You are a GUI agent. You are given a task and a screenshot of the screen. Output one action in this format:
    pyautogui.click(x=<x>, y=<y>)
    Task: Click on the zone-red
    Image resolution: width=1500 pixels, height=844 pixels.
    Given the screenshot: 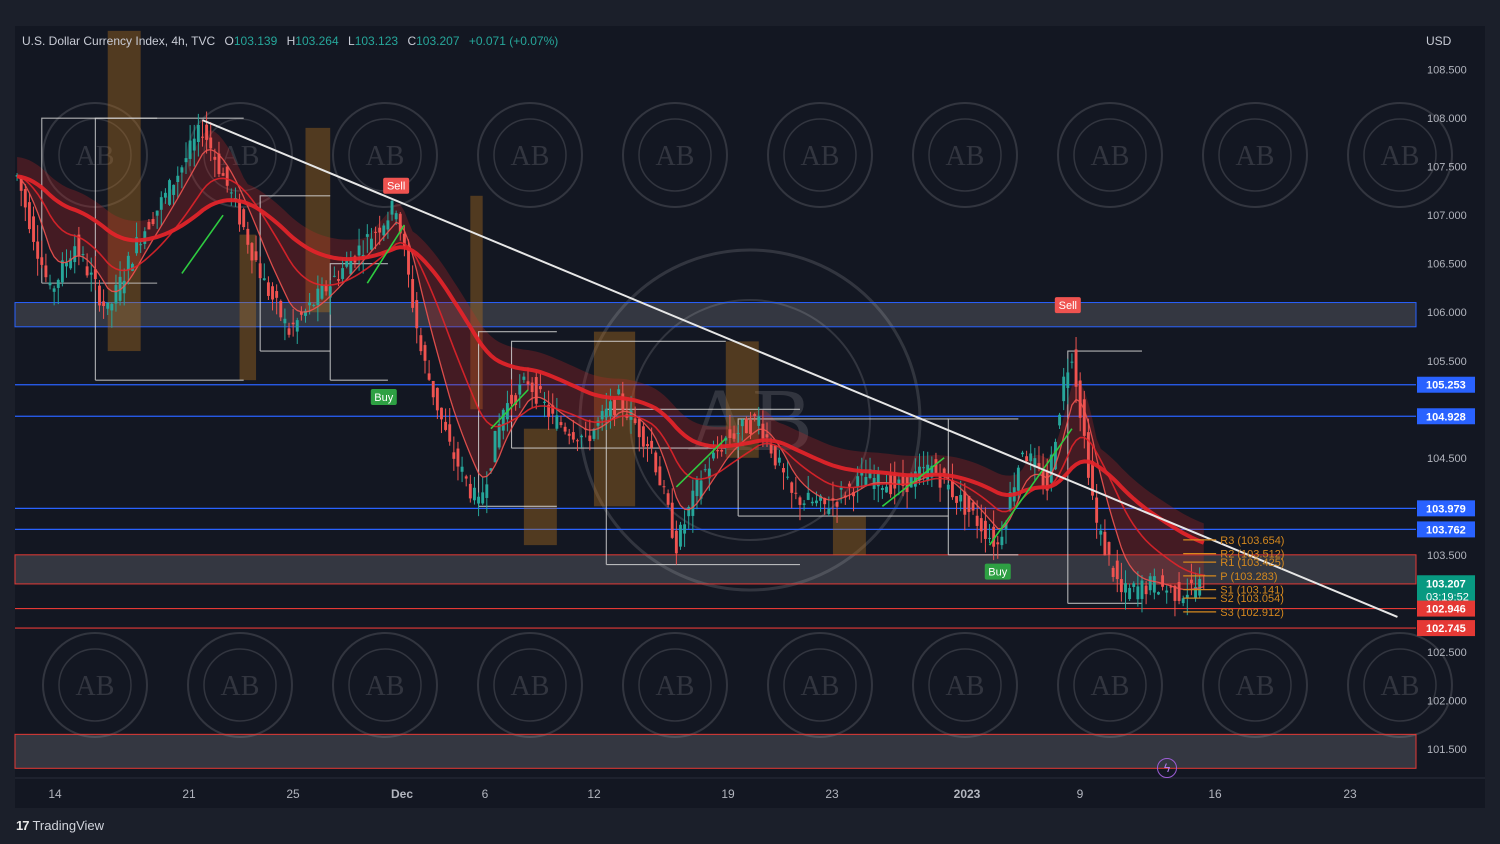 What is the action you would take?
    pyautogui.click(x=715, y=569)
    